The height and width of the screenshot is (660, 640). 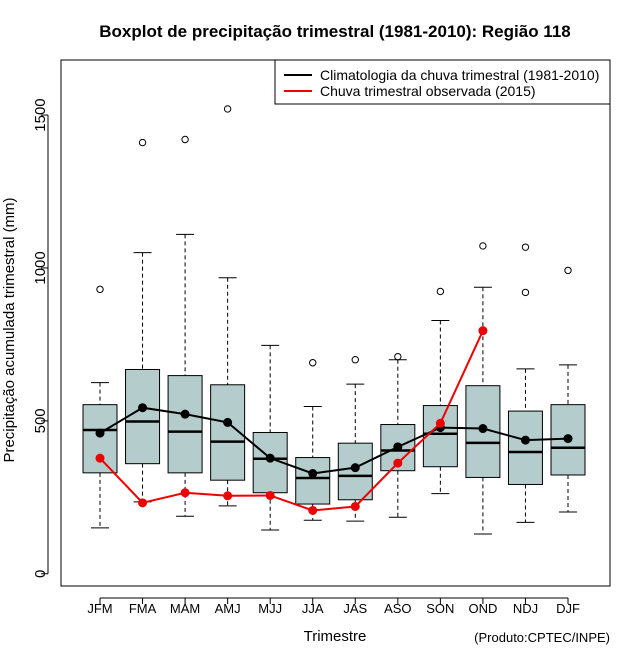 I want to click on box-amj, so click(x=228, y=306).